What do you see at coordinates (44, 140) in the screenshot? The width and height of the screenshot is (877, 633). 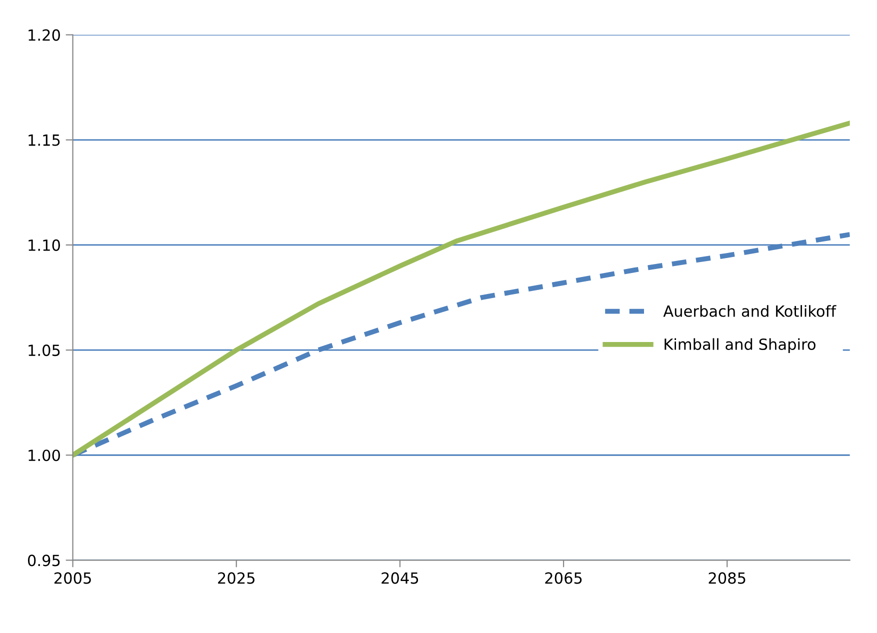 I see `y-tick-label: 1.15` at bounding box center [44, 140].